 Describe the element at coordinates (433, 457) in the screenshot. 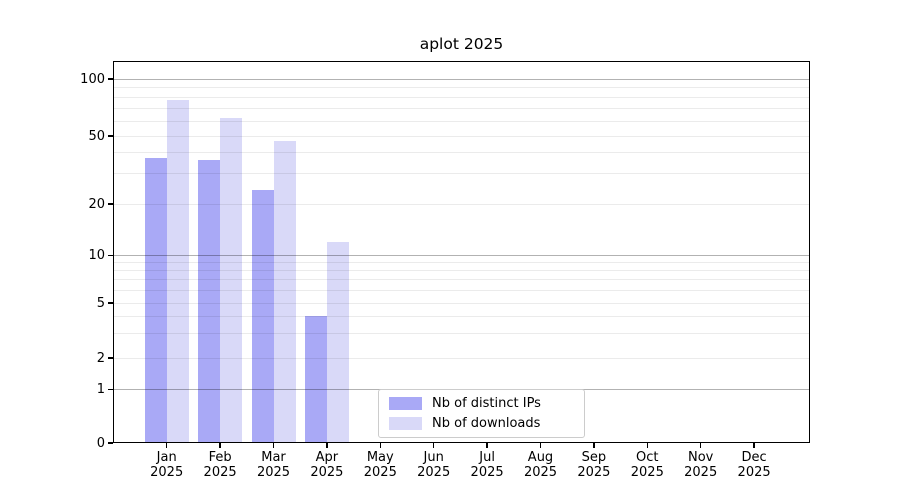

I see `x-tick-month: Jun` at that location.